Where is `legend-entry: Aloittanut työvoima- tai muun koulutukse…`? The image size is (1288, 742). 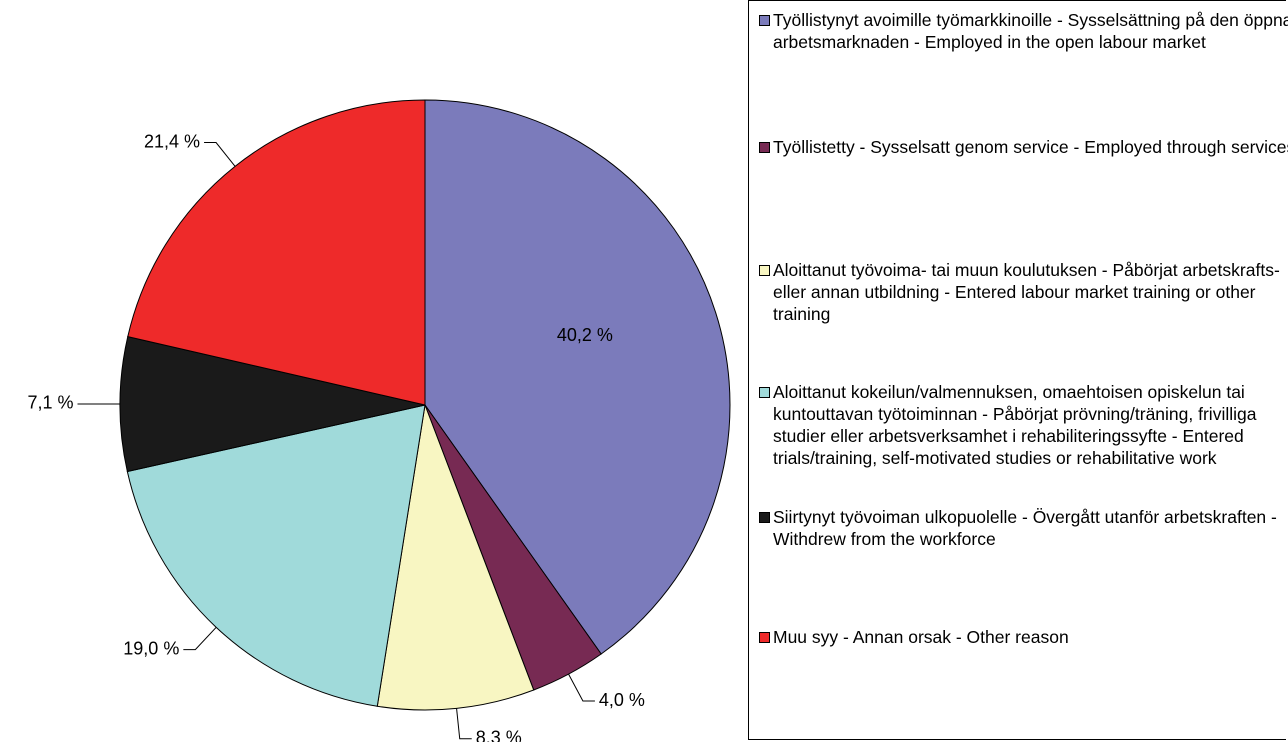
legend-entry: Aloittanut työvoima- tai muun koulutukse… is located at coordinates (1022, 292).